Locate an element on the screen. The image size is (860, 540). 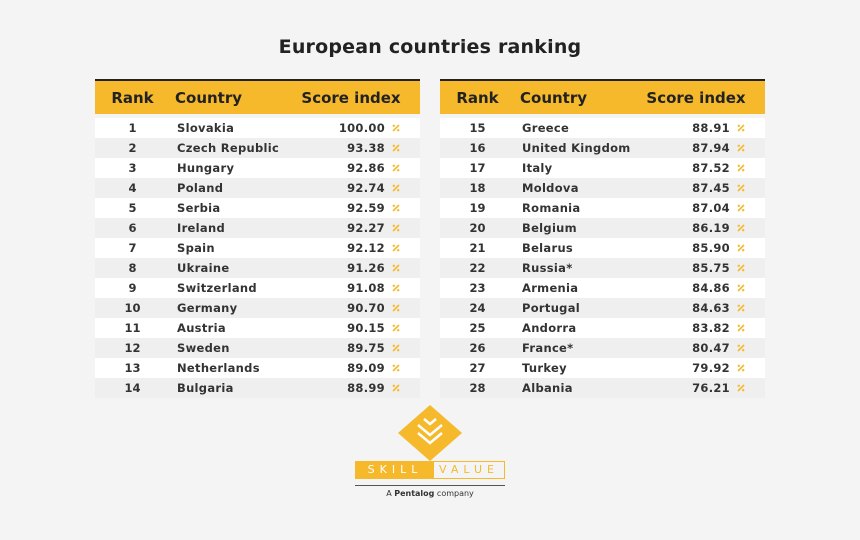
rank-cell: 6 is located at coordinates (132, 228).